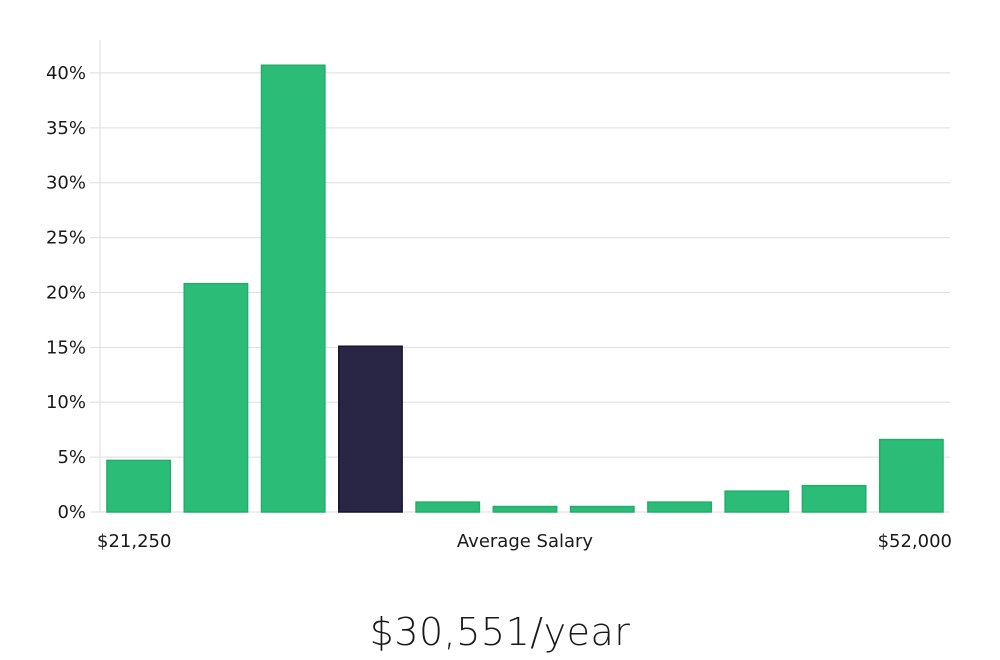 This screenshot has height=660, width=1000. I want to click on average-salary-caption: $30,551/year, so click(500, 632).